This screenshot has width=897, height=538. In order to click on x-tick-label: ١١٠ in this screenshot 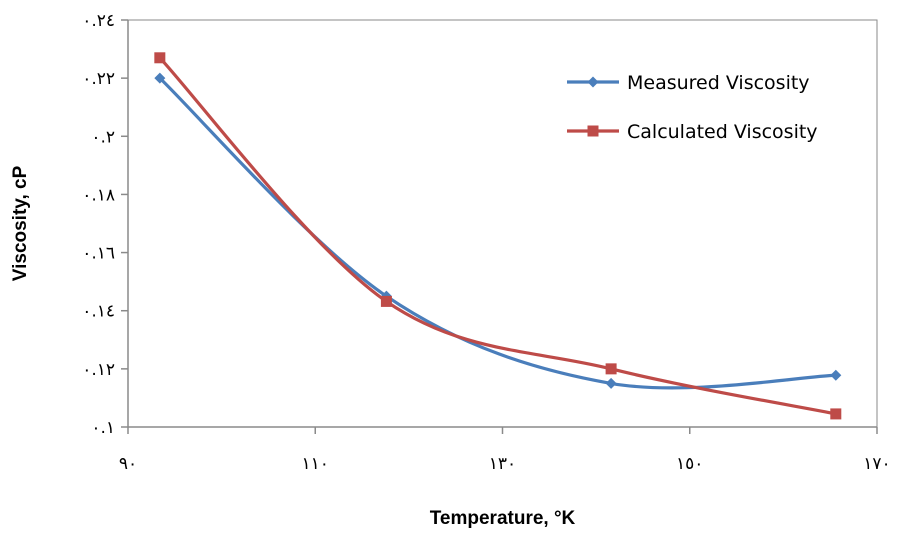, I will do `click(315, 464)`.